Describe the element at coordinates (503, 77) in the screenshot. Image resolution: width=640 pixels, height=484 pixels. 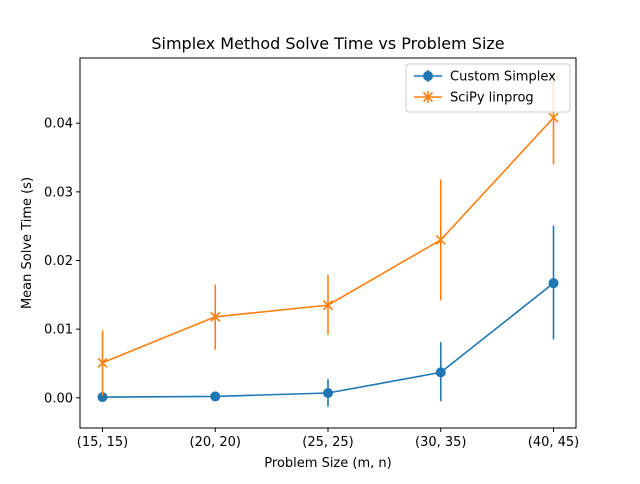
I see `legend-label: Custom Simplex` at that location.